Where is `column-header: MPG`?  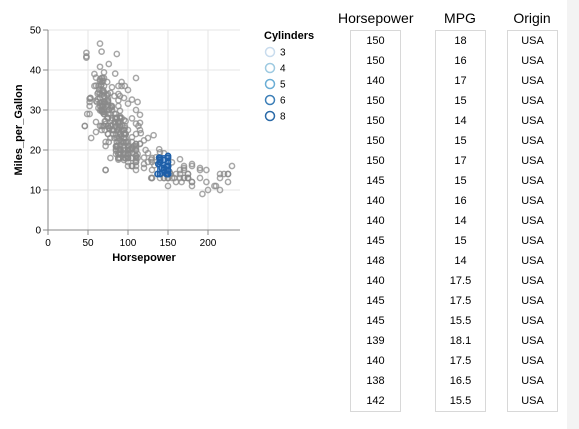 column-header: MPG is located at coordinates (460, 18).